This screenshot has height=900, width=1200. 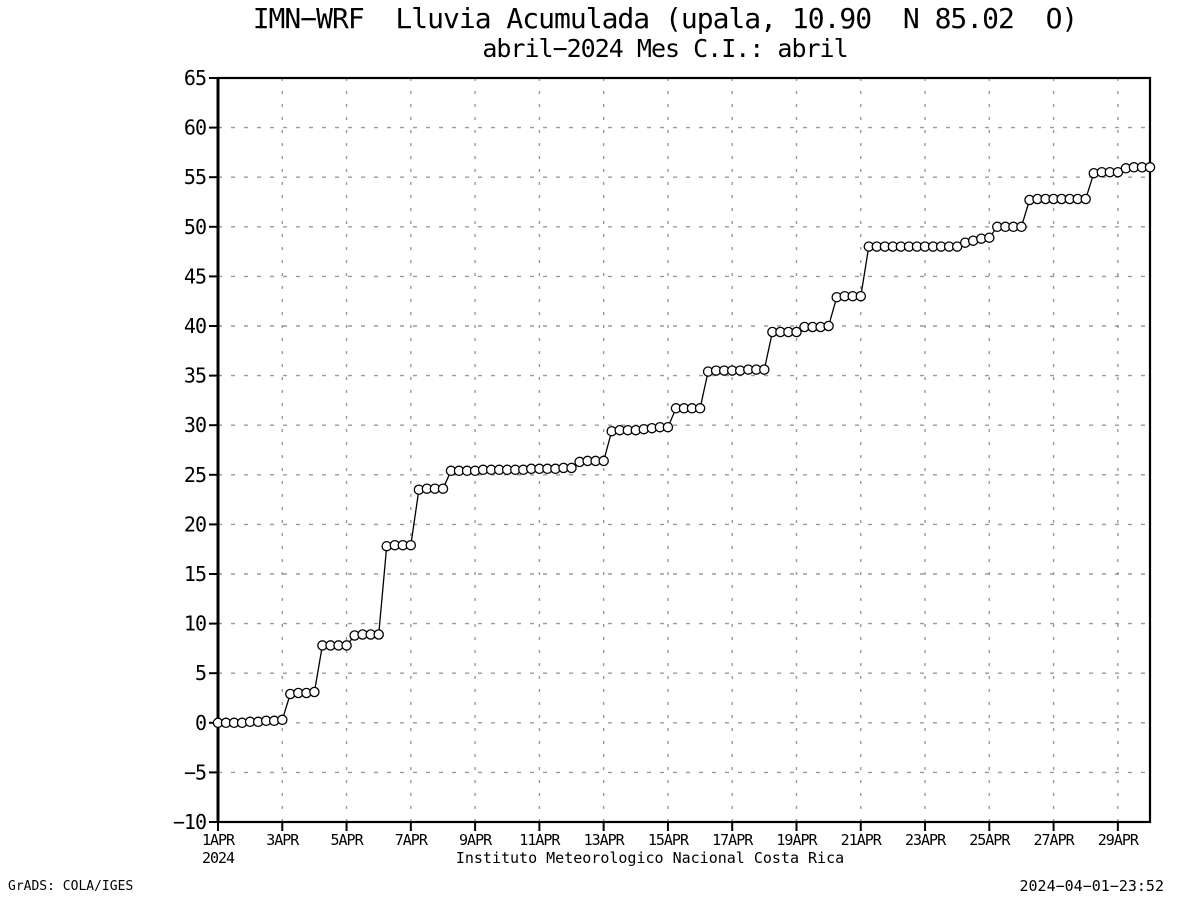 I want to click on x-tick-label: 7APR, so click(x=412, y=840).